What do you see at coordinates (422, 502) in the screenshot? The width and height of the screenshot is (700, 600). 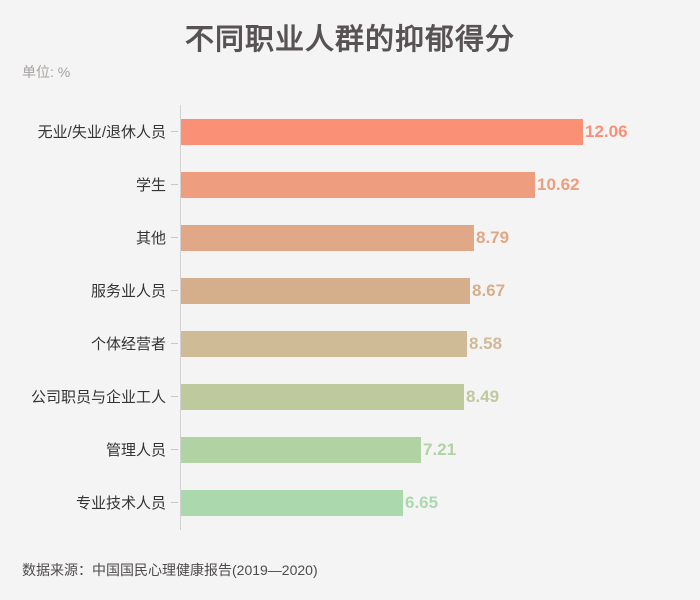 I see `bar-value-label: 6.65` at bounding box center [422, 502].